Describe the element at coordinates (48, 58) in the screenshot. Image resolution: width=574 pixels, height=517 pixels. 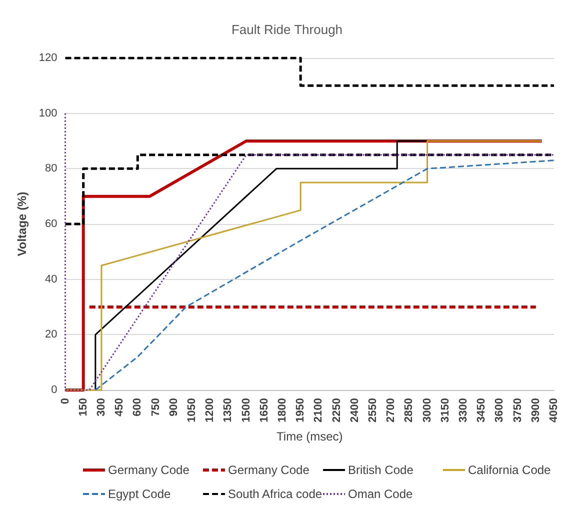
I see `y-tick-label: 120` at that location.